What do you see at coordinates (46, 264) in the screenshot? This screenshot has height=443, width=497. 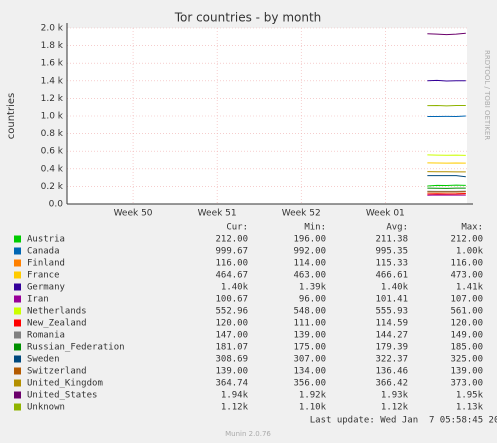 I see `legend-name: Finland` at bounding box center [46, 264].